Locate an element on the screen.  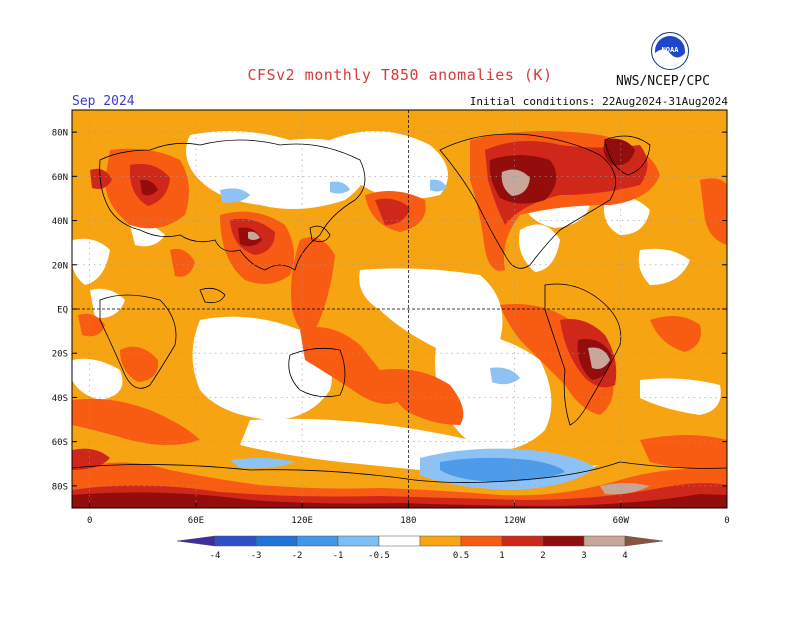
anom-neg-1-2-regions is located at coordinates (502, 469).